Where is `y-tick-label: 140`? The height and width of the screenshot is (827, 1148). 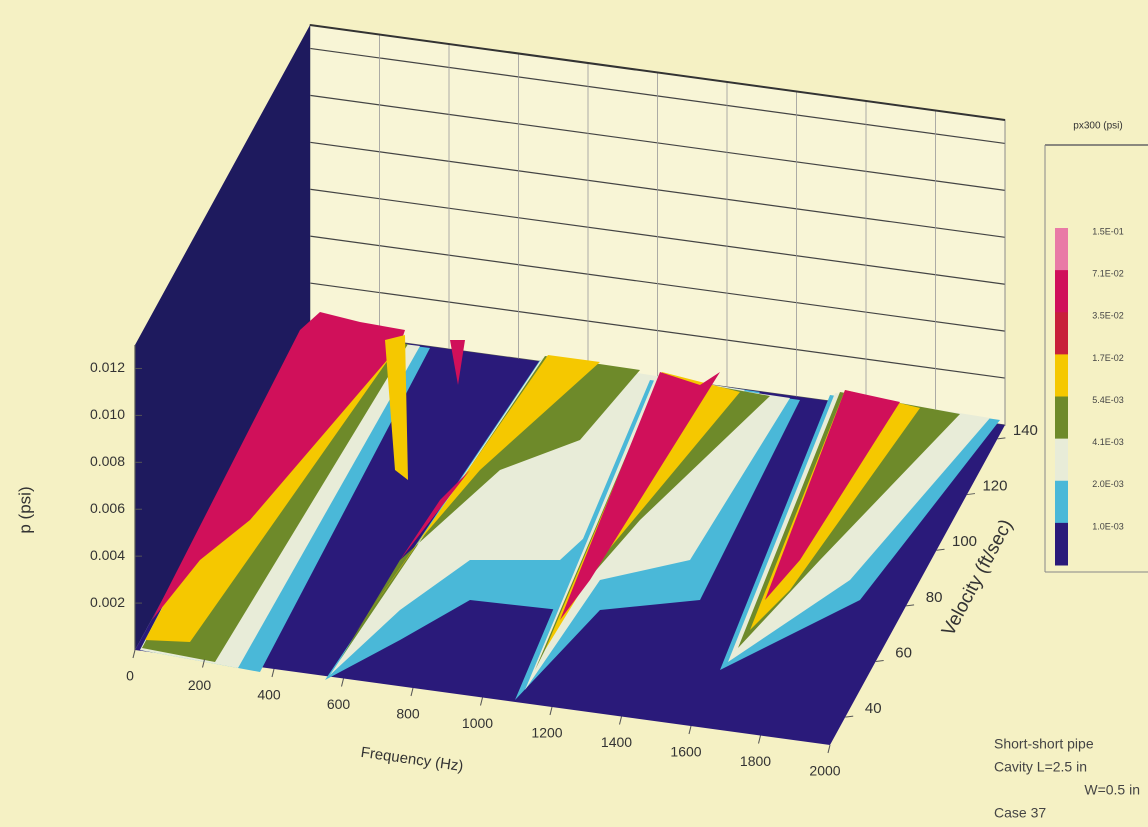
y-tick-label: 140 is located at coordinates (1025, 430).